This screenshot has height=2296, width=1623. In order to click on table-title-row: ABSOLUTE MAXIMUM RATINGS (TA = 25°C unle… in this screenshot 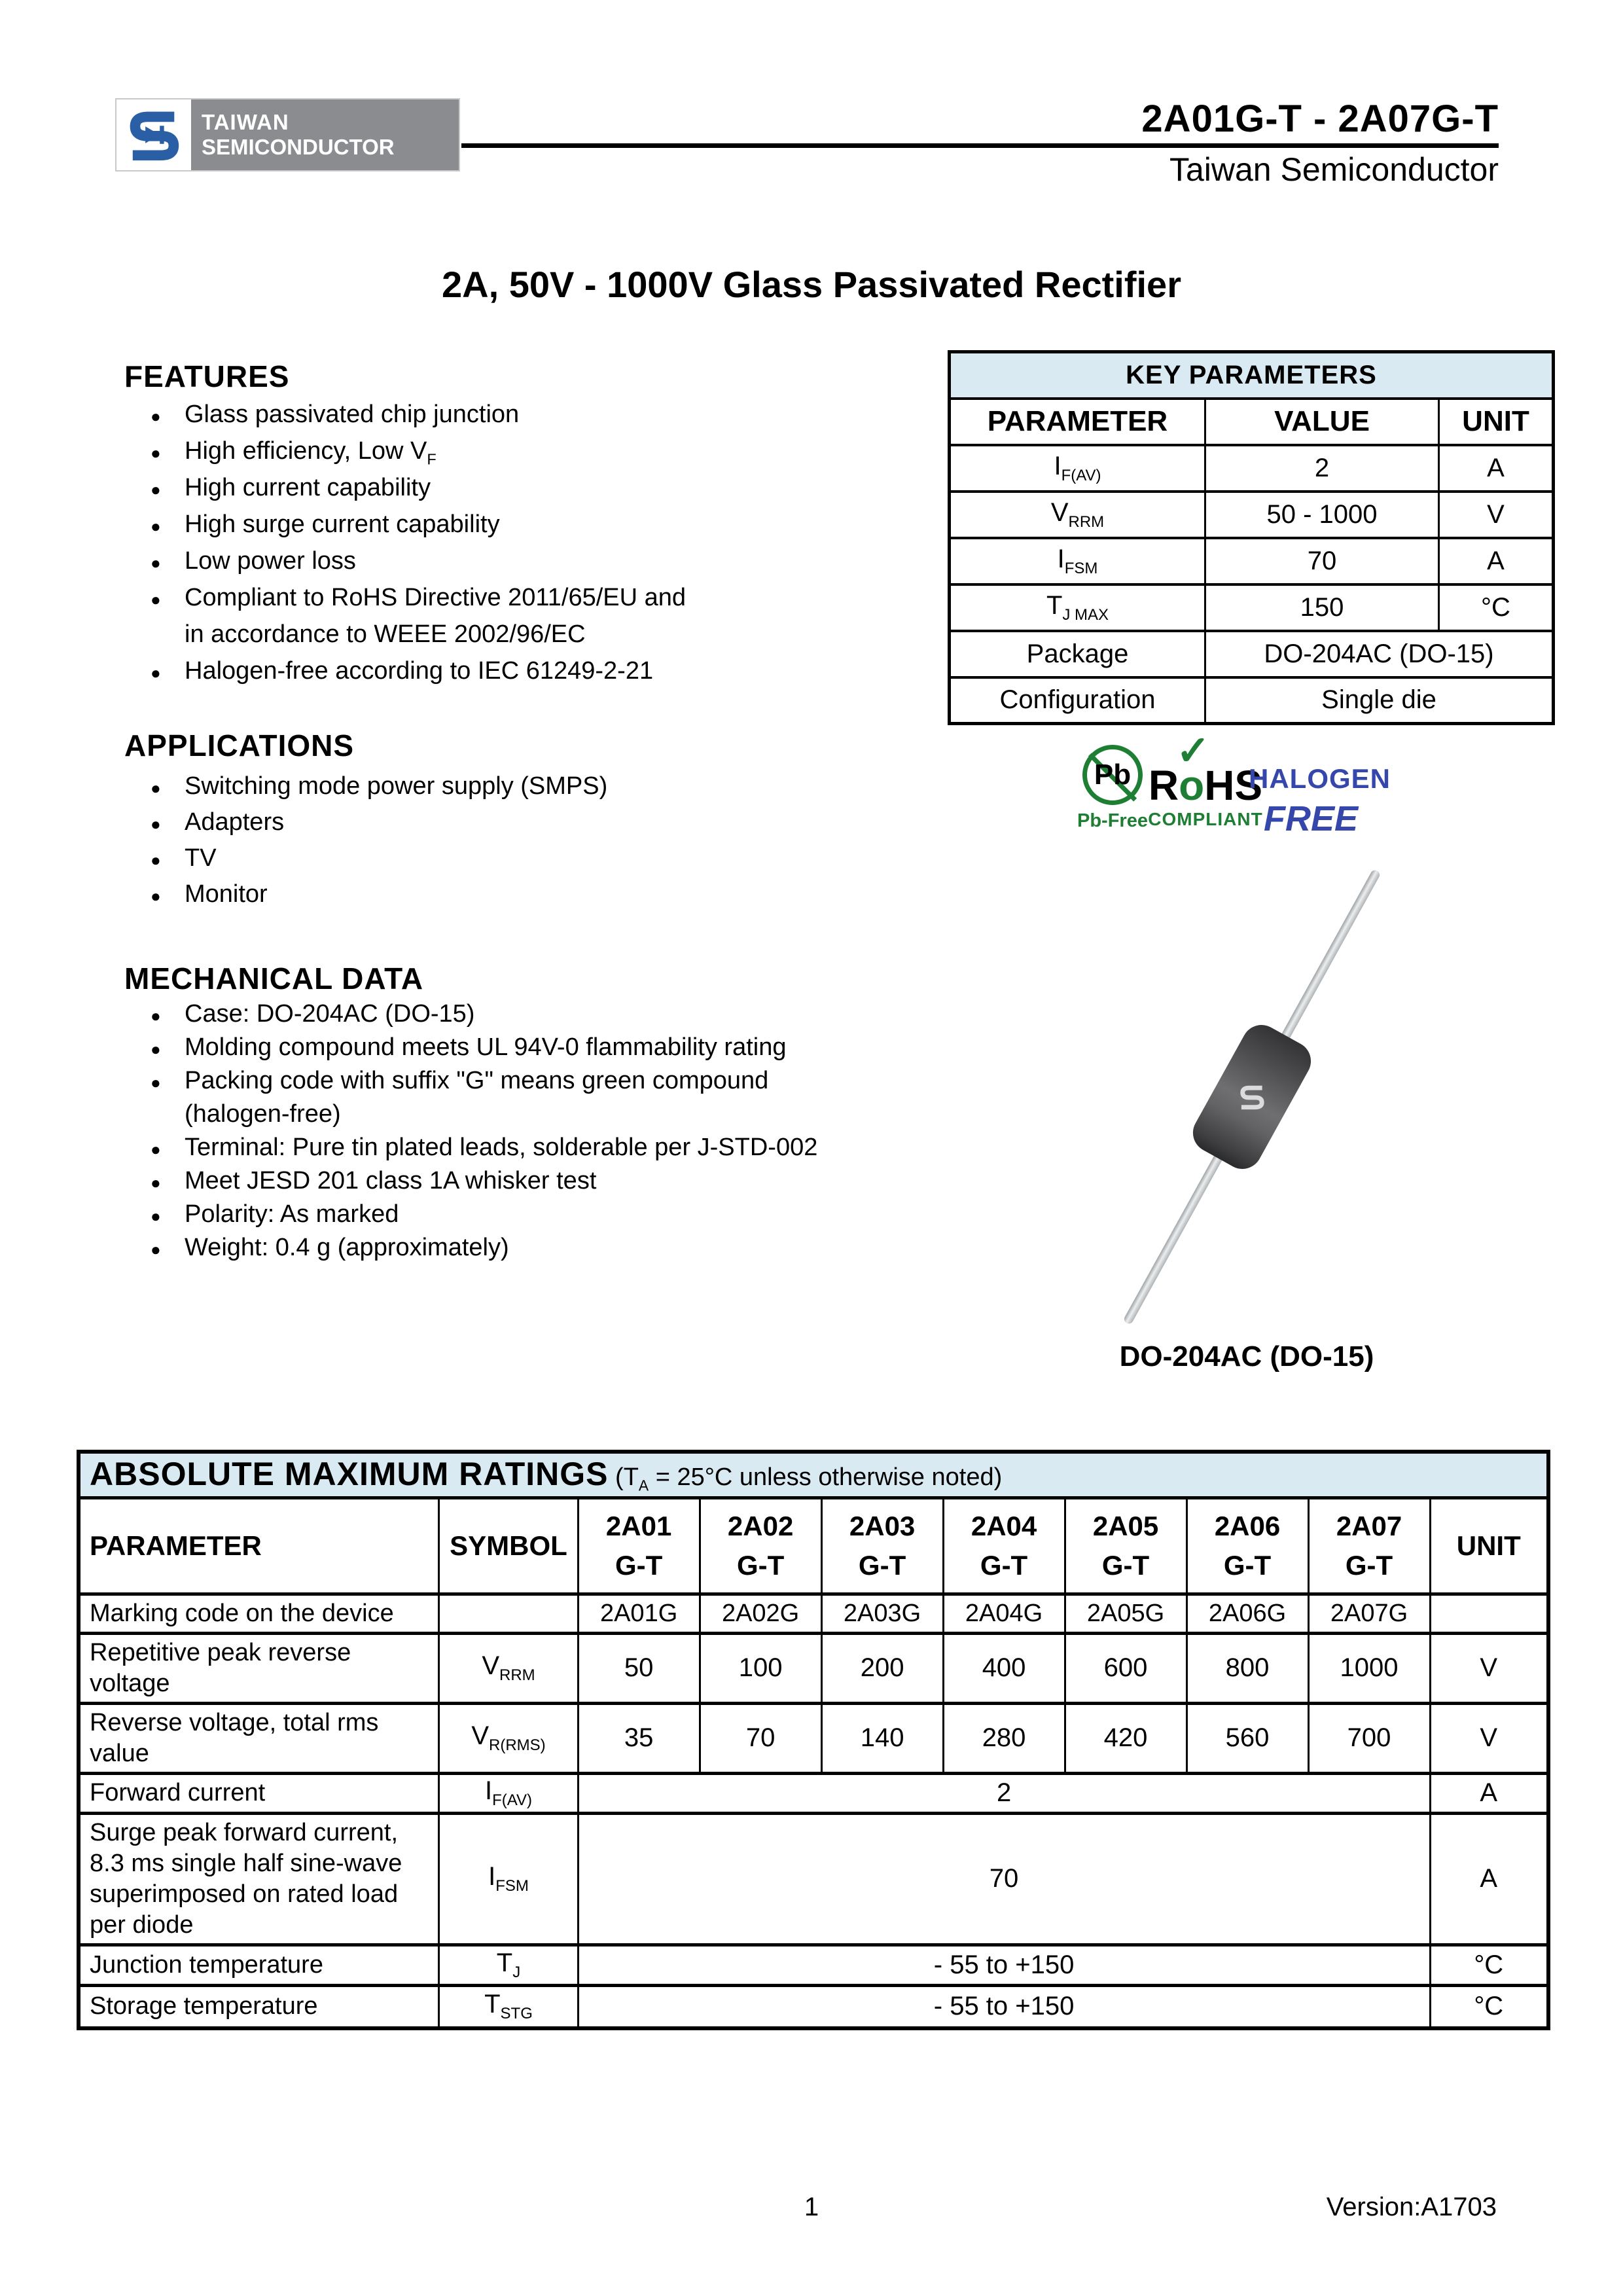, I will do `click(813, 1474)`.